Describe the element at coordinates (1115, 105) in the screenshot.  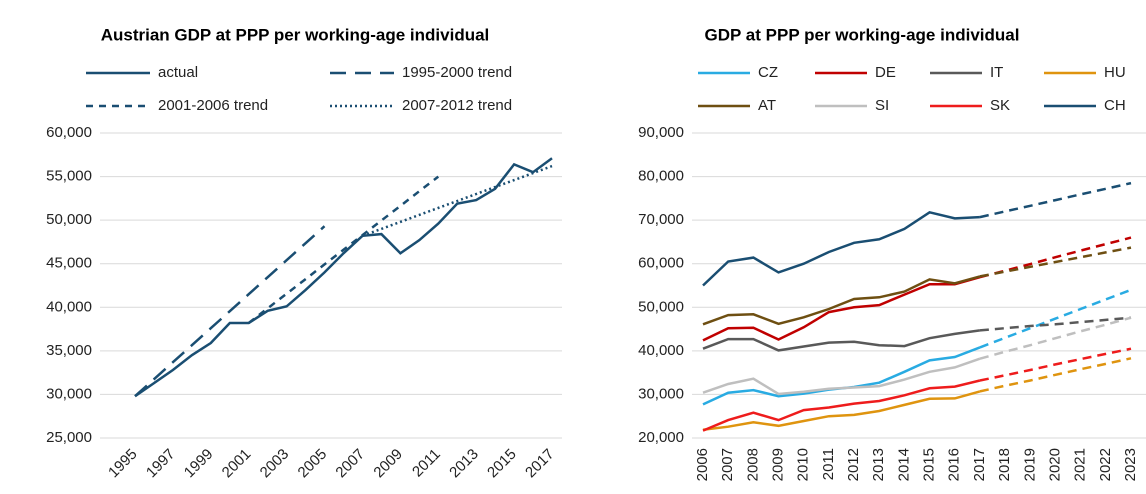
I see `legend-label: CH` at that location.